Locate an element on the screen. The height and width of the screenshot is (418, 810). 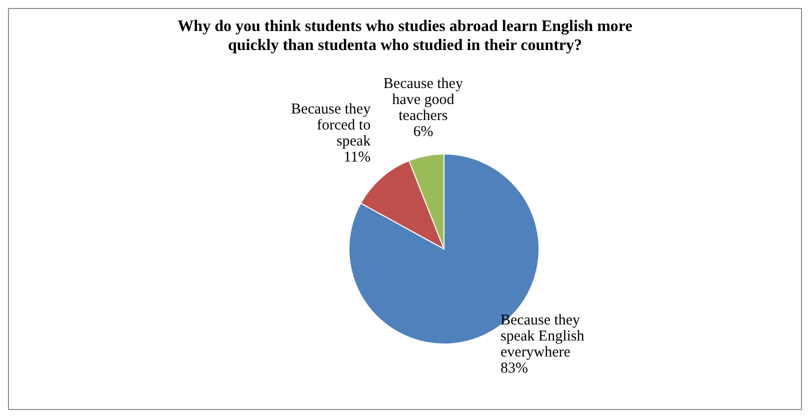
slice-label: Because they have good teachers is located at coordinates (423, 100).